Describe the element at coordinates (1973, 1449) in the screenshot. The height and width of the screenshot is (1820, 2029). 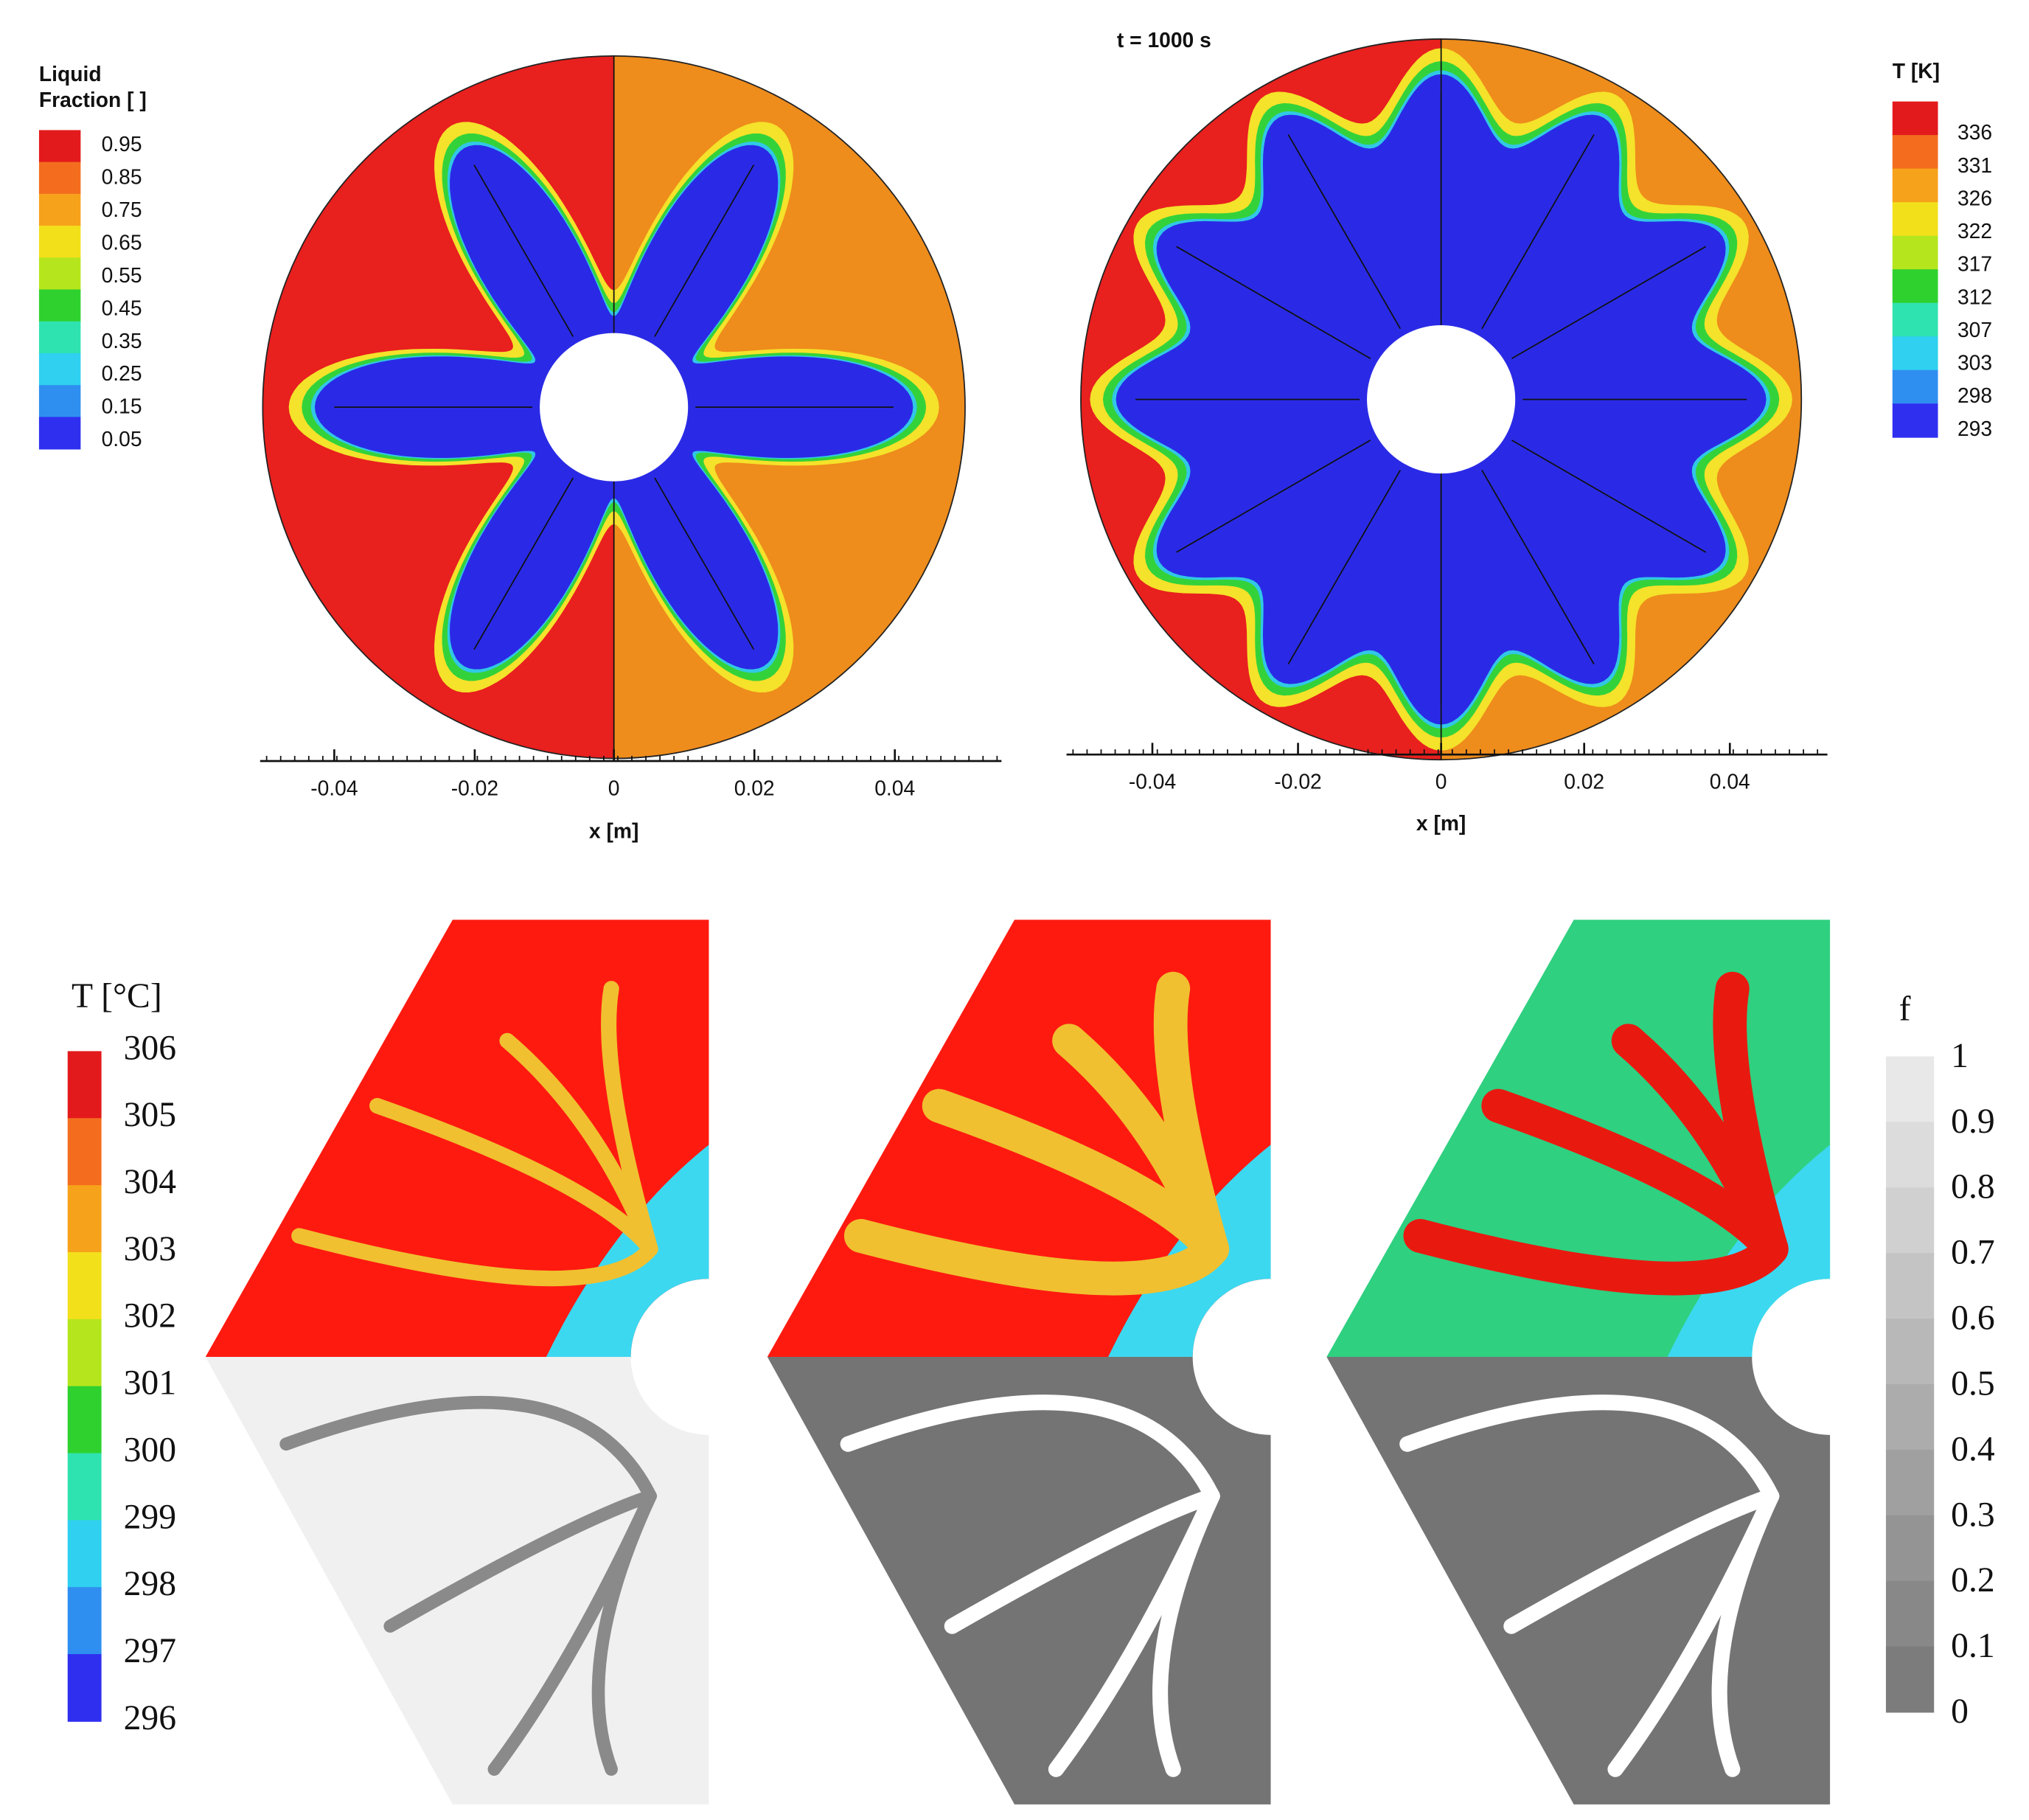
I see `colorbar-label: 0.4` at that location.